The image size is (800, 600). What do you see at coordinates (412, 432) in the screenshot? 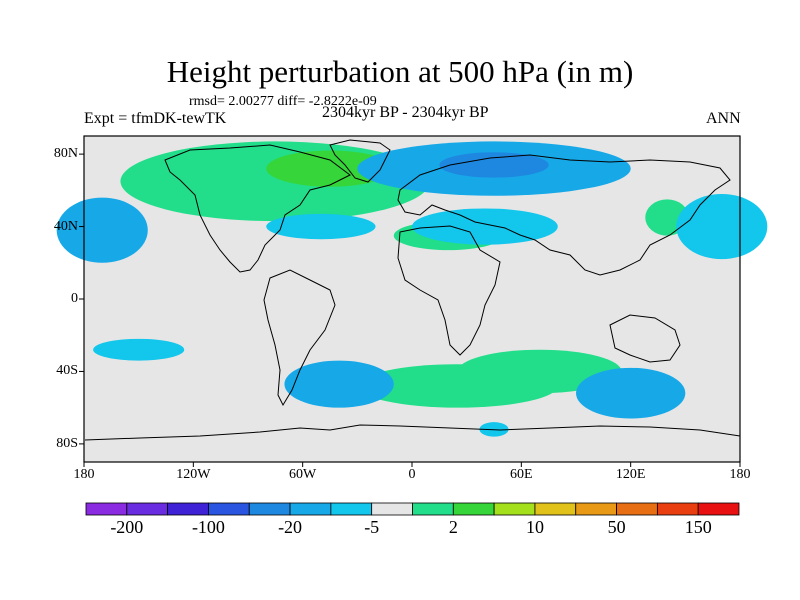
I see `coastline-antarctica` at bounding box center [412, 432].